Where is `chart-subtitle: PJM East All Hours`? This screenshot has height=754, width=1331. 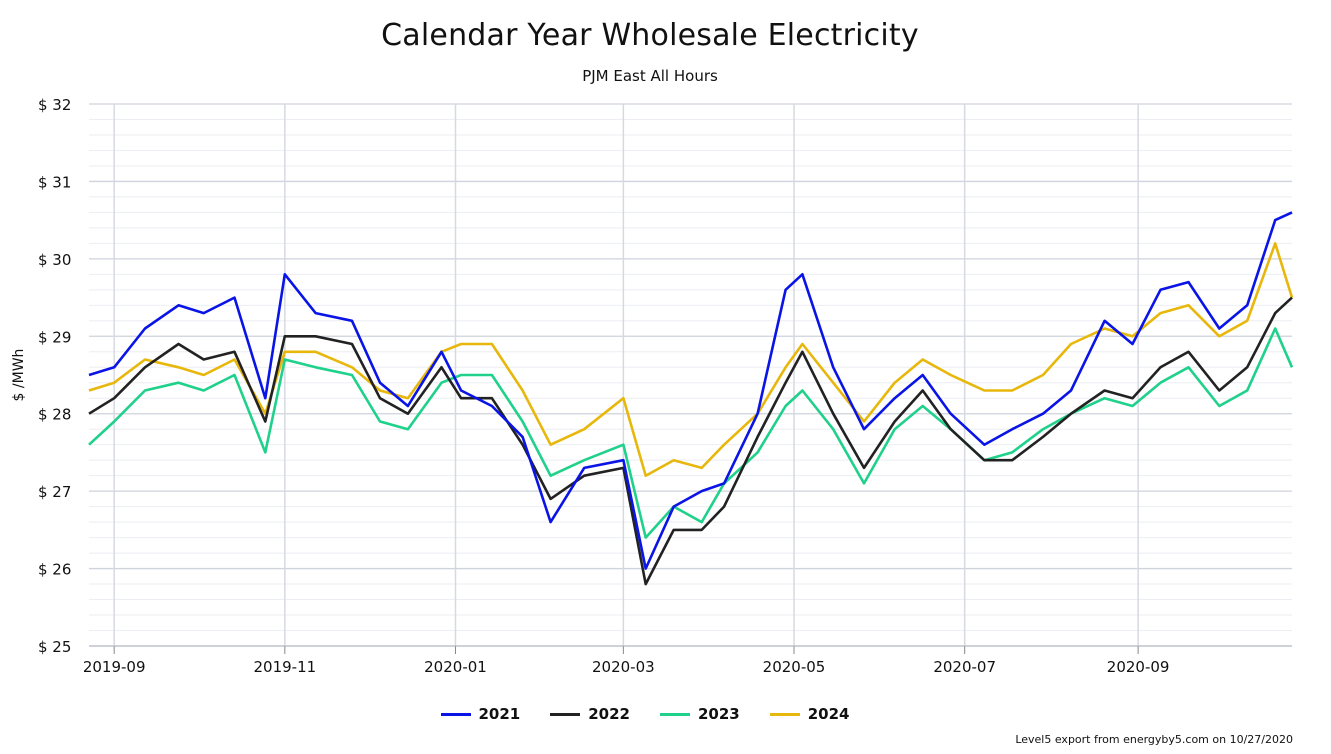 chart-subtitle: PJM East All Hours is located at coordinates (650, 76).